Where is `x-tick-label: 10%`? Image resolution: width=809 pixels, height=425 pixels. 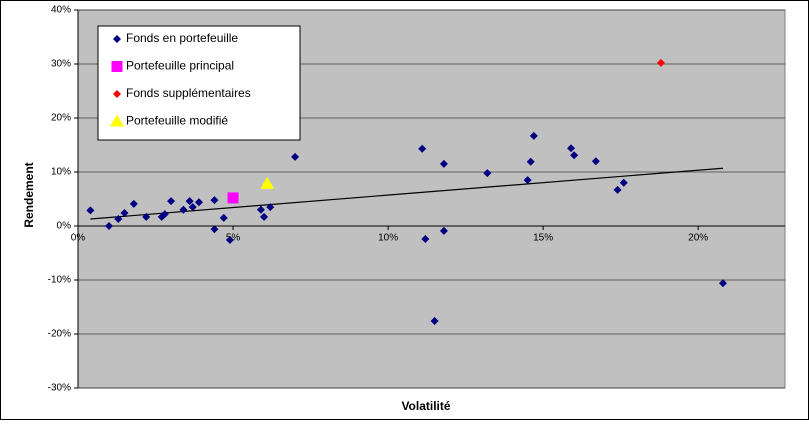
x-tick-label: 10% is located at coordinates (388, 238).